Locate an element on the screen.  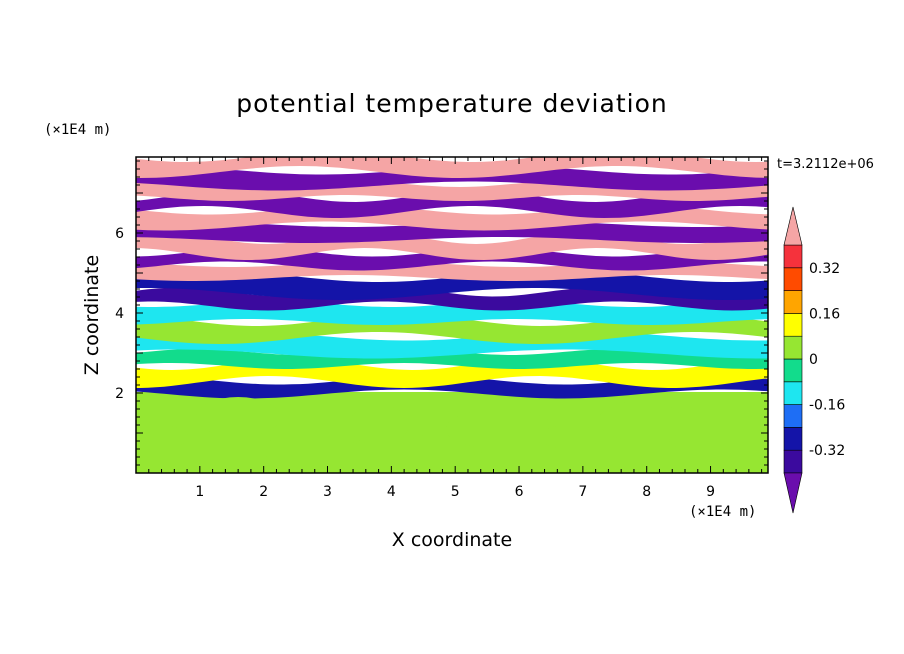
y-tick-label: 2 is located at coordinates (119, 394).